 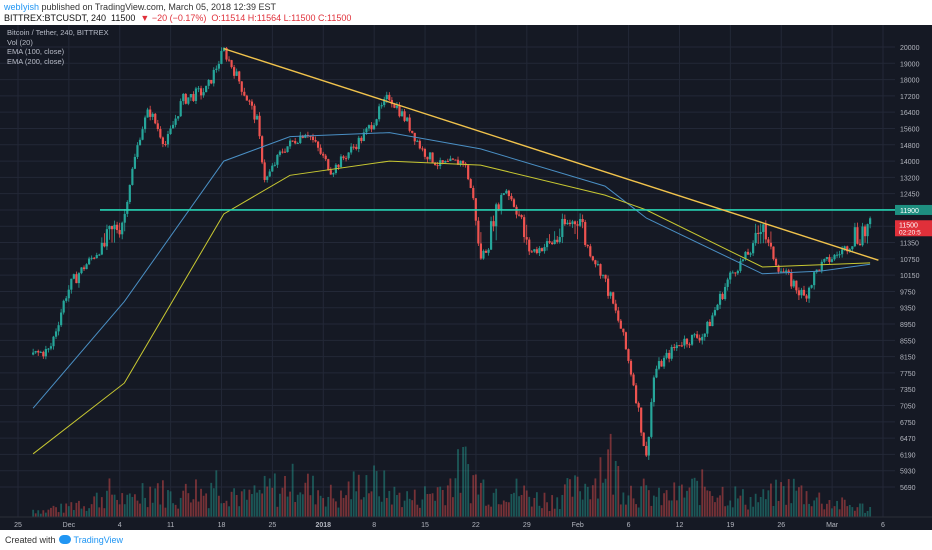 What do you see at coordinates (909, 211) in the screenshot?
I see `support-price-label: 11900` at bounding box center [909, 211].